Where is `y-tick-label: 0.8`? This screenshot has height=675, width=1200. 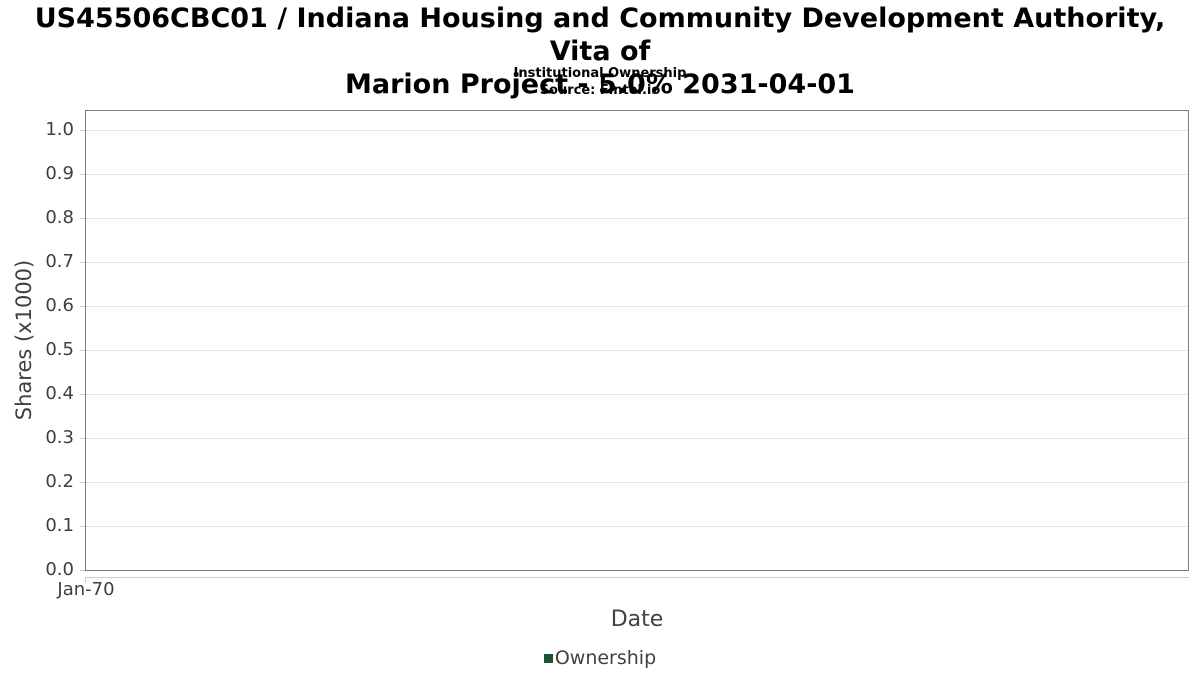 y-tick-label: 0.8 is located at coordinates (59, 217).